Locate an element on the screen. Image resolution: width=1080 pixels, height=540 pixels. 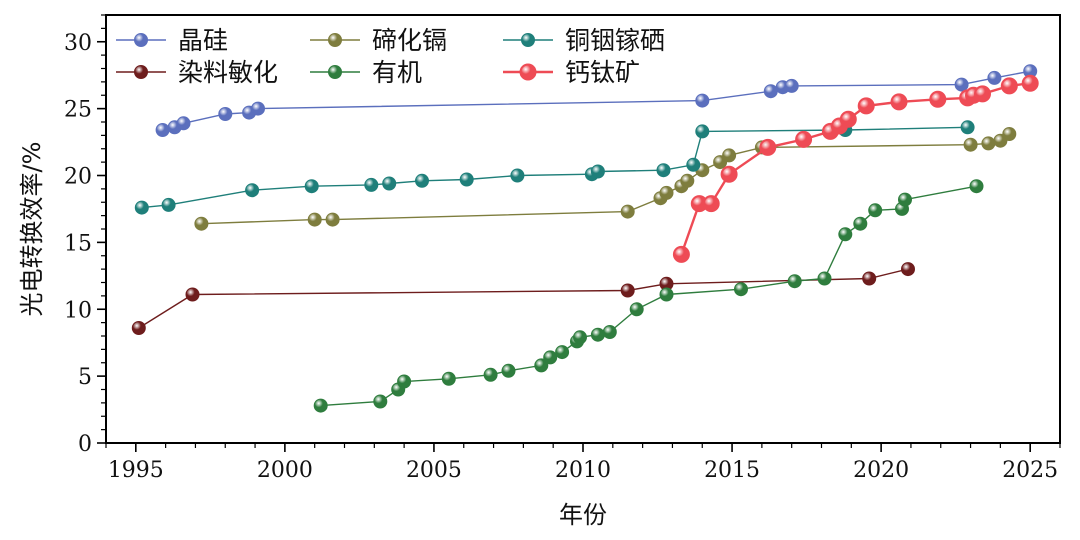
legend-item: 钙钛矿 is located at coordinates (571, 72).